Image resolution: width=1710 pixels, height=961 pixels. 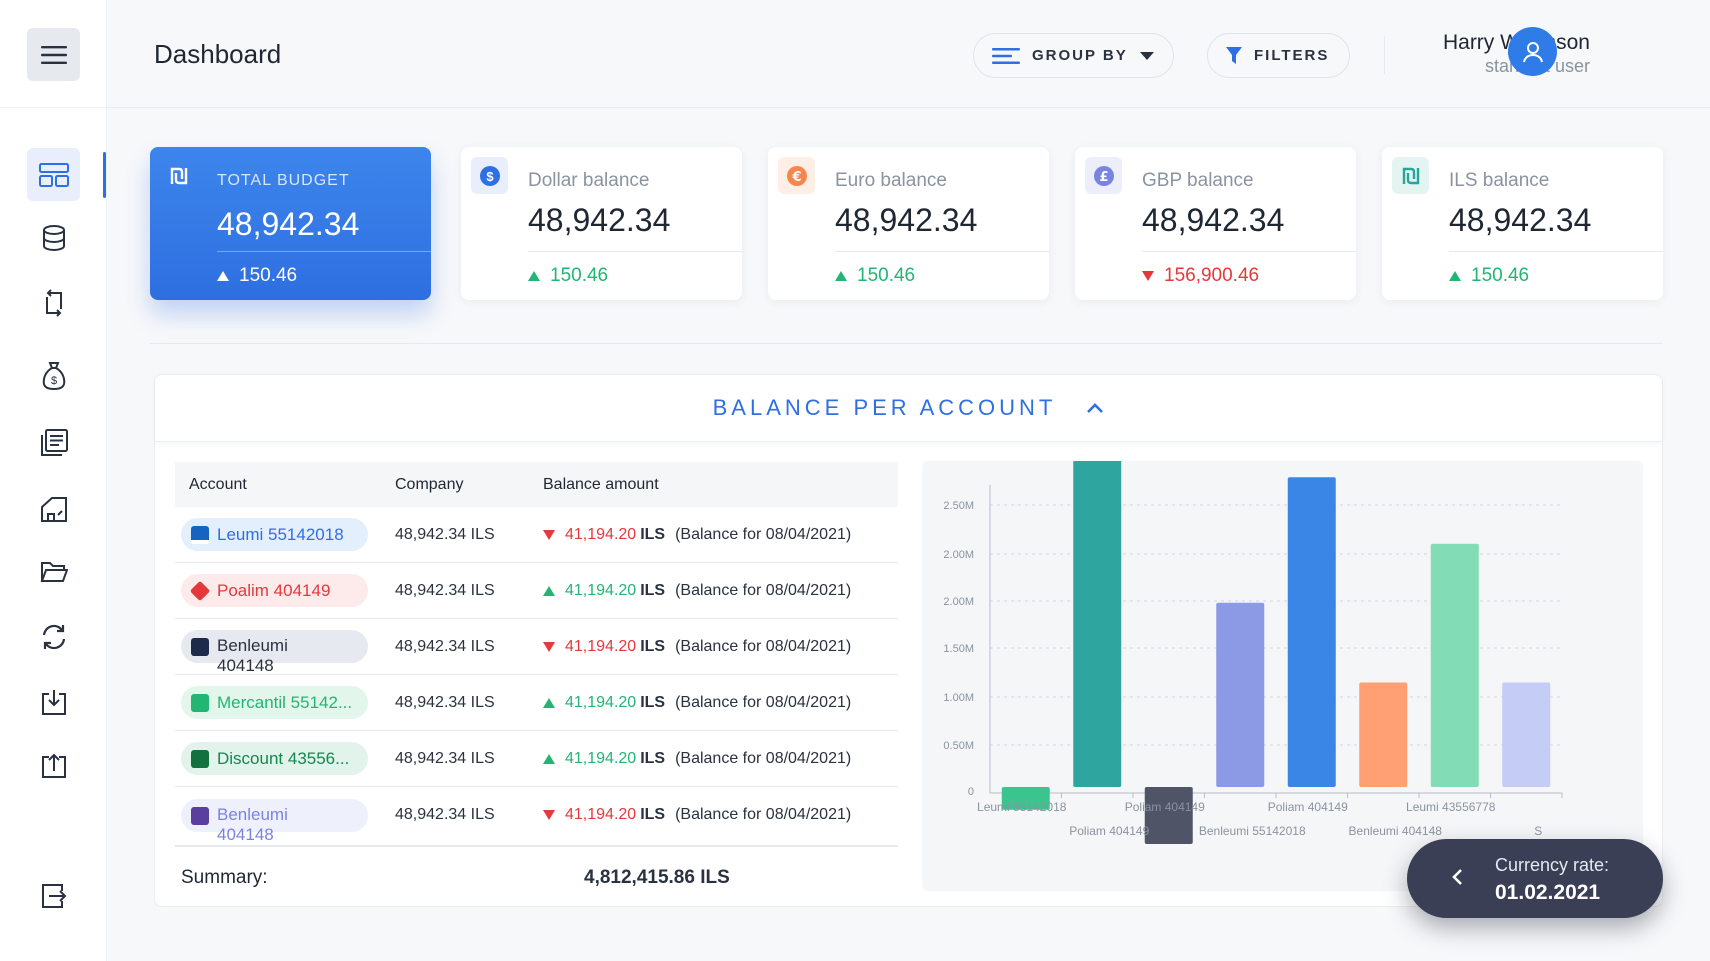 I want to click on panel-header: BALANCE PER ACCOUNT, so click(x=908, y=408).